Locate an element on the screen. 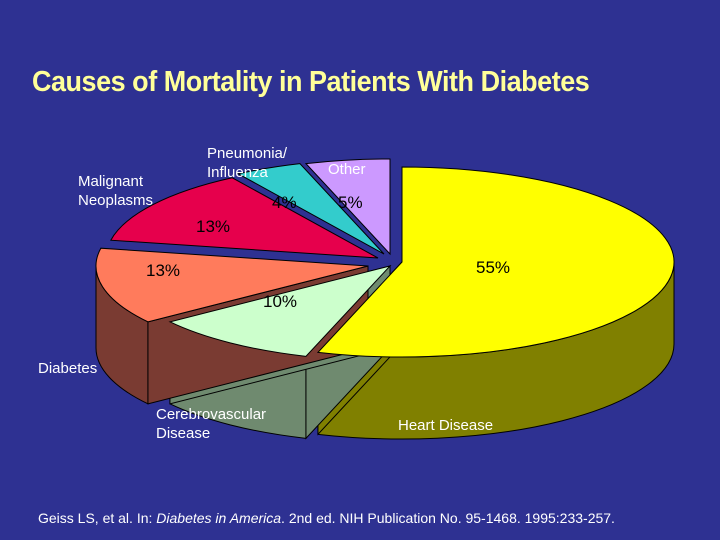  category-label-pneumonia: Pneumonia/ is located at coordinates (247, 153).